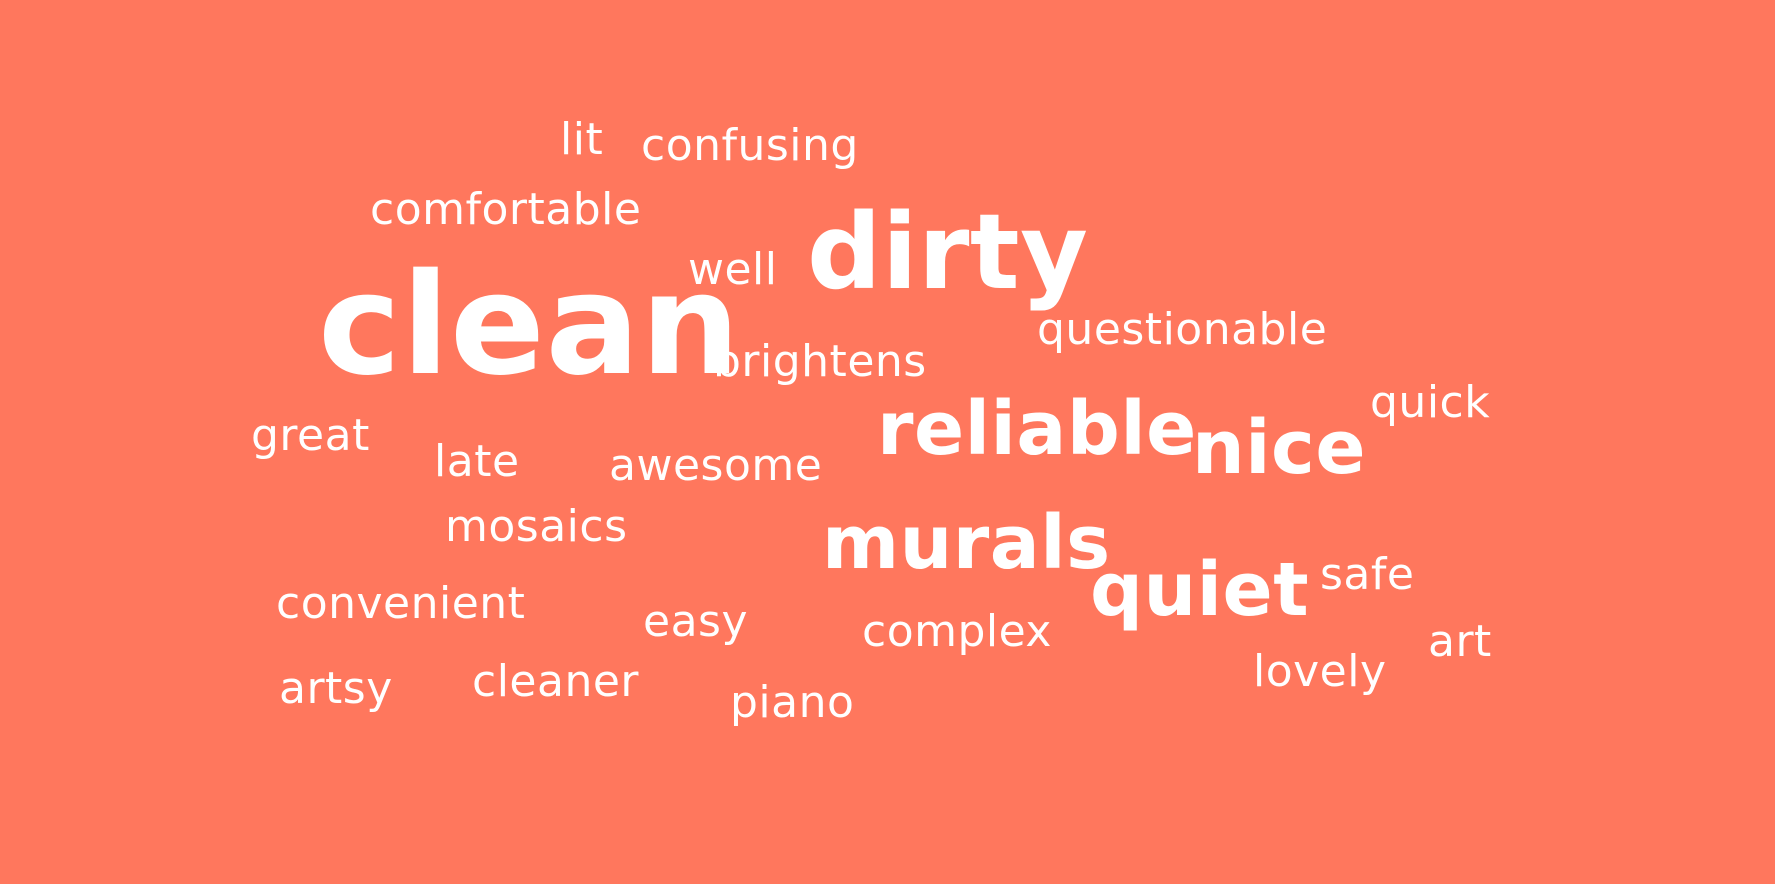 The width and height of the screenshot is (1775, 884). Describe the element at coordinates (1460, 641) in the screenshot. I see `word-art: art` at that location.